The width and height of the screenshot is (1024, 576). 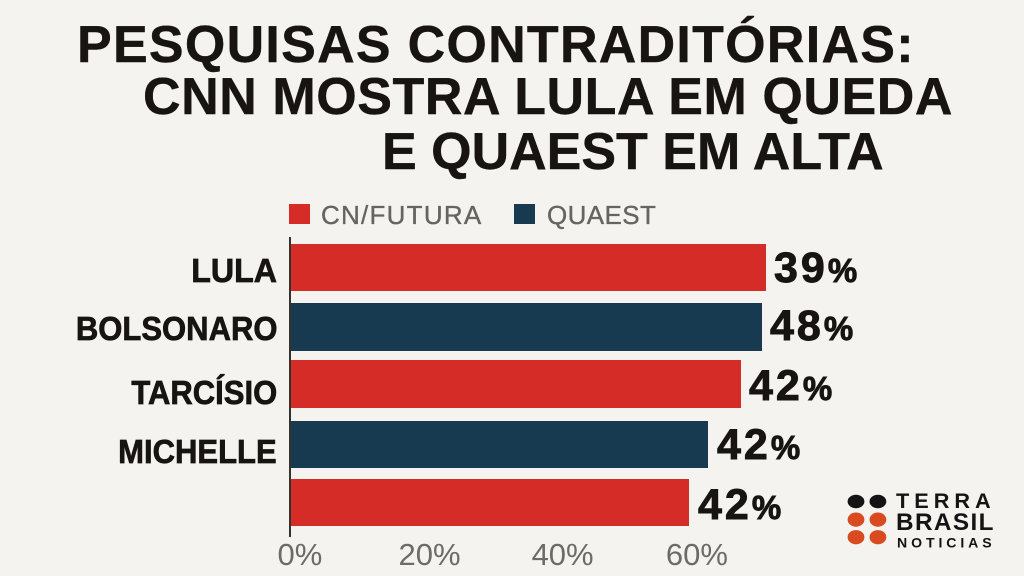 I want to click on svg-text: BRASIL, so click(x=945, y=522).